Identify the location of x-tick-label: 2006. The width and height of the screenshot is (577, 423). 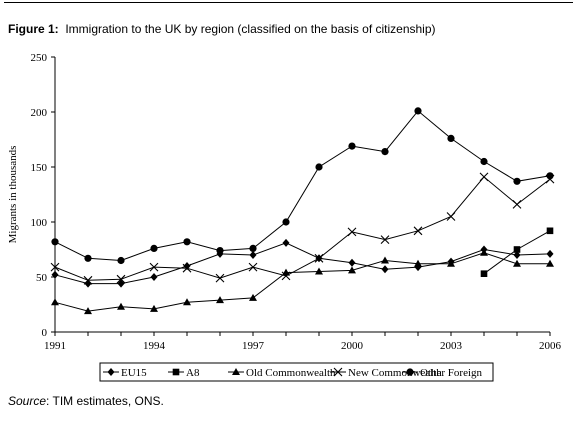
(550, 346).